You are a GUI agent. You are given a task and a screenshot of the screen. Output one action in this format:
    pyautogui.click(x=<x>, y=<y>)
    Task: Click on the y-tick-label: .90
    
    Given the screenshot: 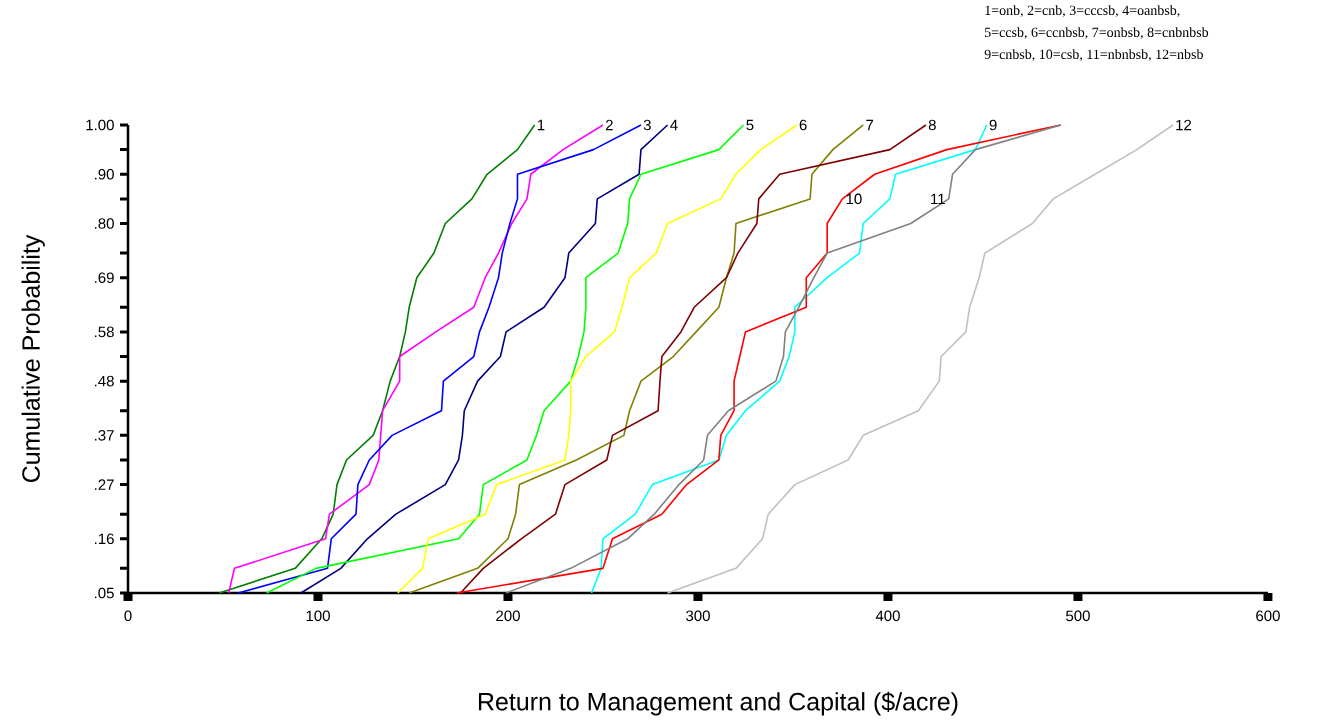 What is the action you would take?
    pyautogui.click(x=104, y=174)
    